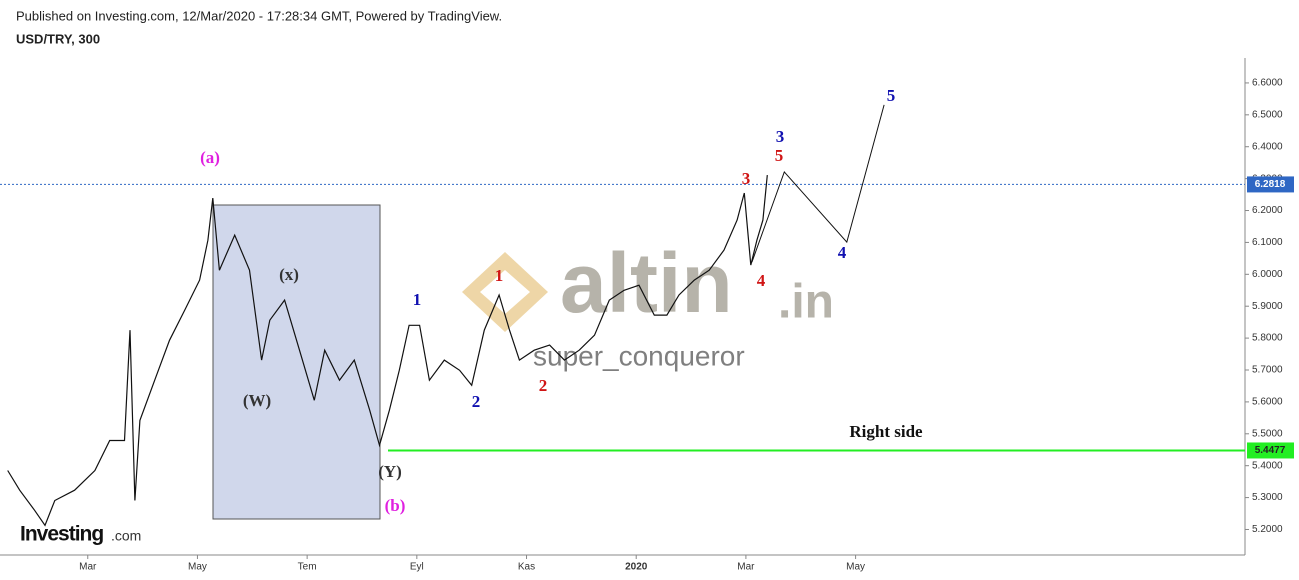 This screenshot has height=580, width=1299. Describe the element at coordinates (1267, 274) in the screenshot. I see `y-tick-label: 6.0000` at that location.